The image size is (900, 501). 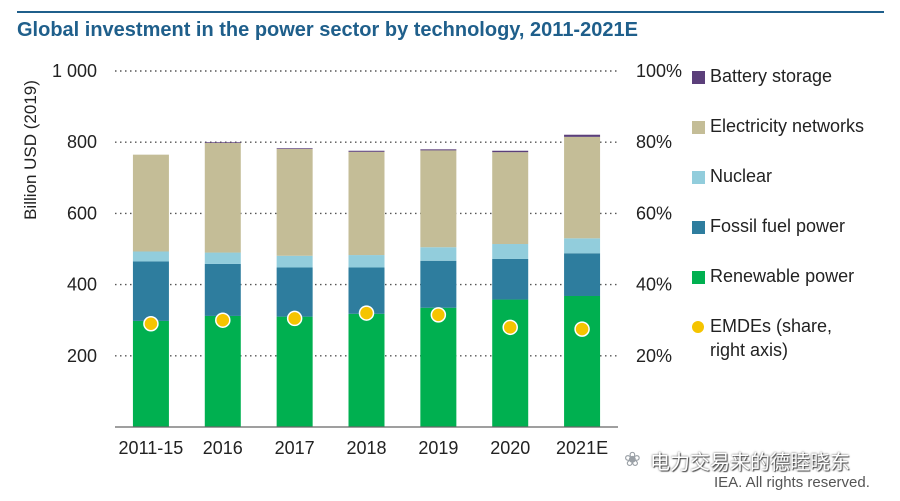 What do you see at coordinates (438, 254) in the screenshot?
I see `bar-nuclear-2019` at bounding box center [438, 254].